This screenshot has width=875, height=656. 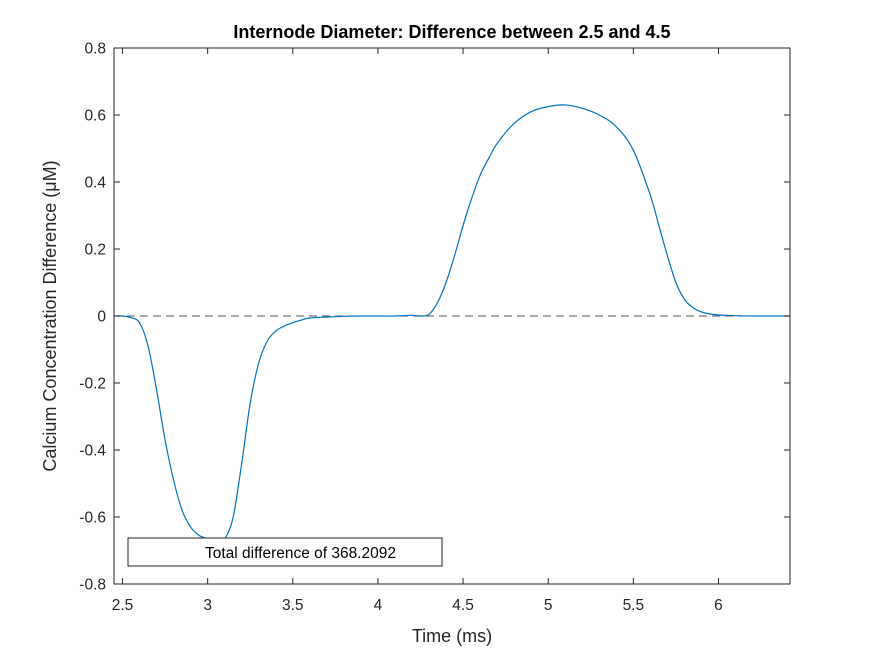 What do you see at coordinates (463, 605) in the screenshot?
I see `x-tick-label: 4.5` at bounding box center [463, 605].